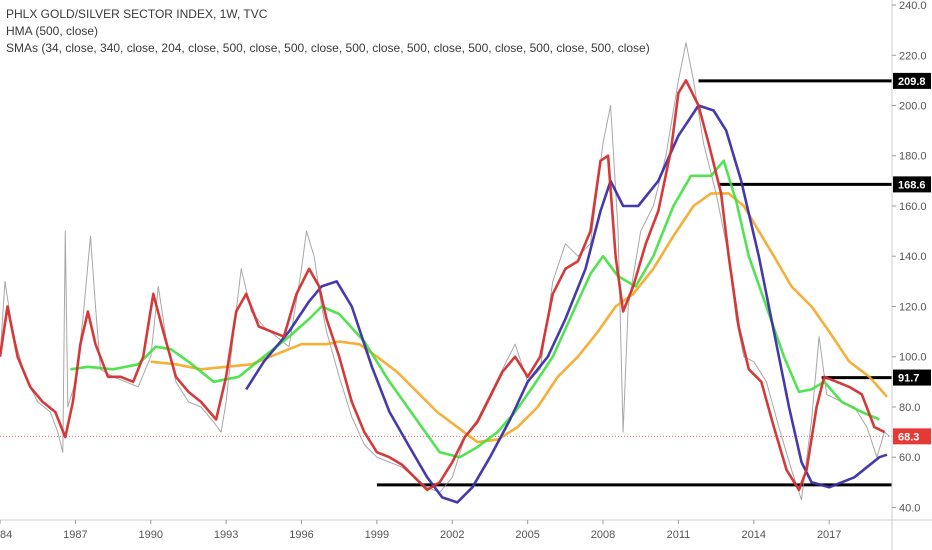  Describe the element at coordinates (909, 458) in the screenshot. I see `price-tick-label: 60.0` at that location.